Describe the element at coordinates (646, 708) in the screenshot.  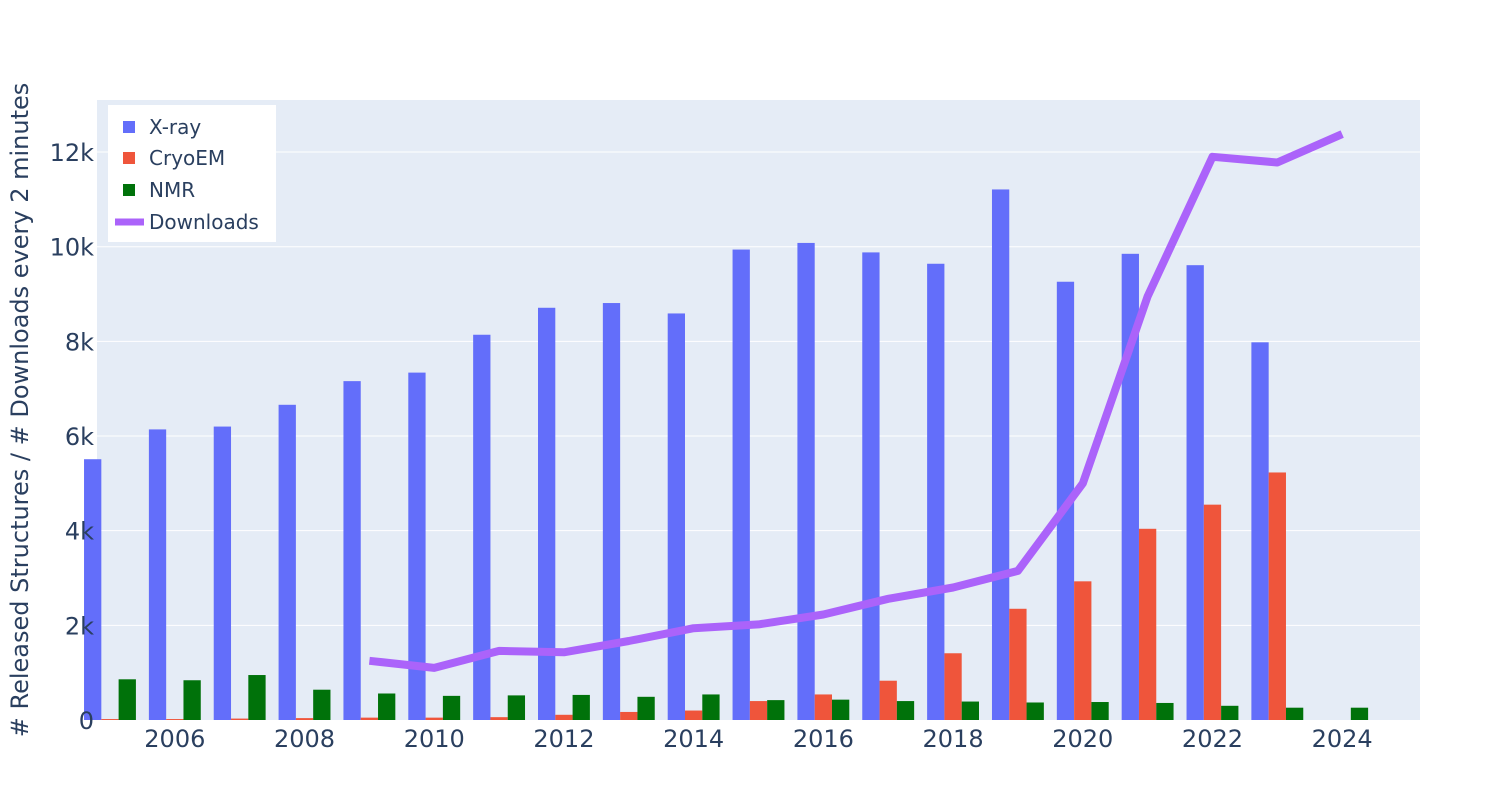
I see `bar-nmr-2013` at that location.